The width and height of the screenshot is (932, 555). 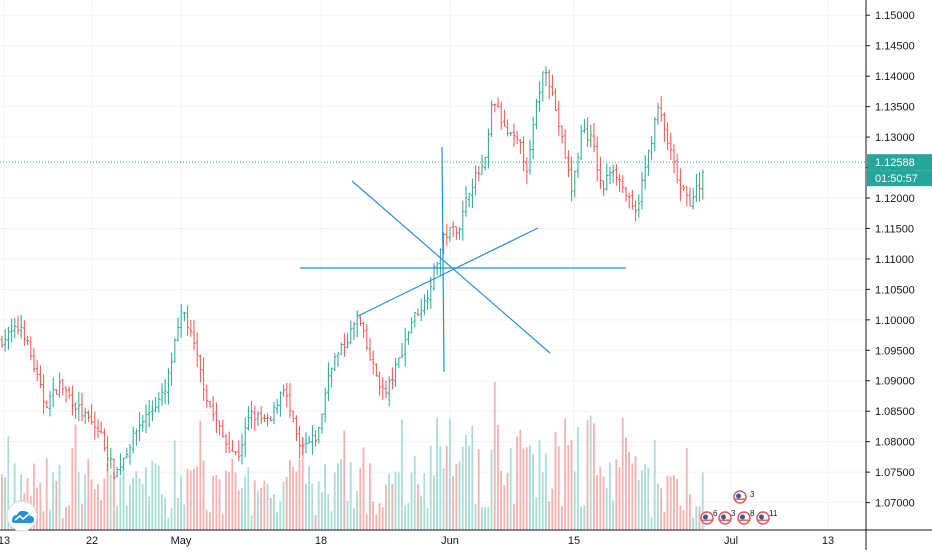 I want to click on drawing-trend-line-down, so click(x=451, y=267).